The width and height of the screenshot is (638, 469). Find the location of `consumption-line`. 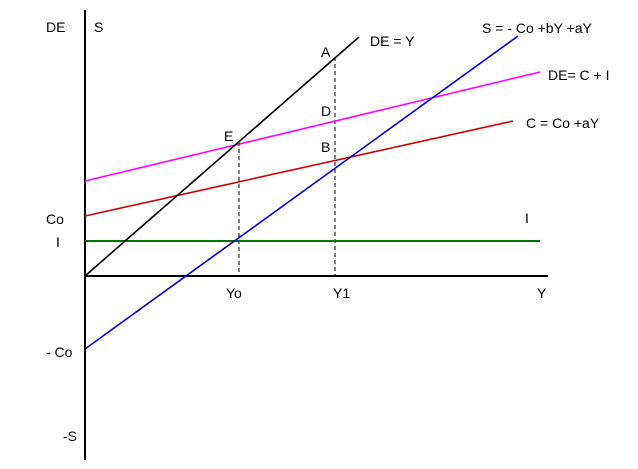

consumption-line is located at coordinates (299, 168).